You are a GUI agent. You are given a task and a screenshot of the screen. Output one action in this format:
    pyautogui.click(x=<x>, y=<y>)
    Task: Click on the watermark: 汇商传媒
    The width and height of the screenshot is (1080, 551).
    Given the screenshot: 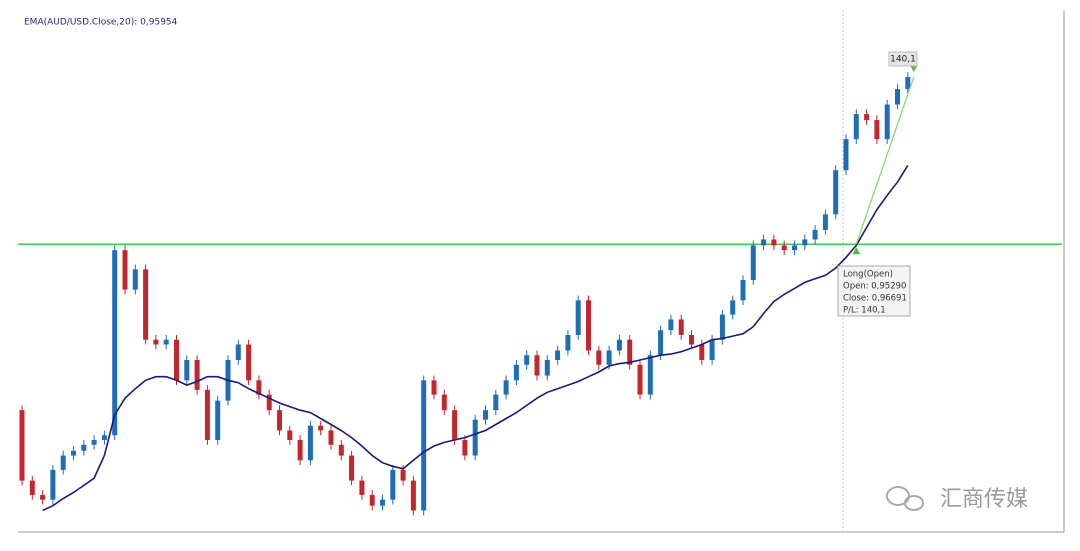 What is the action you would take?
    pyautogui.click(x=984, y=499)
    